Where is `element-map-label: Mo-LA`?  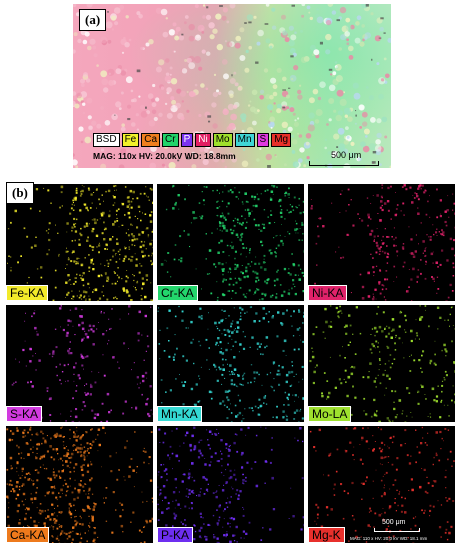 element-map-label: Mo-LA is located at coordinates (330, 414).